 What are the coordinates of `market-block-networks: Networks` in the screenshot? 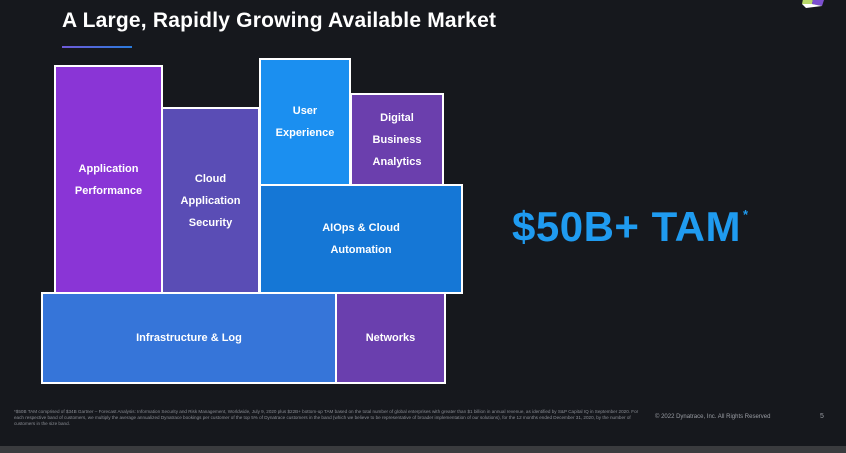 It's located at (390, 338).